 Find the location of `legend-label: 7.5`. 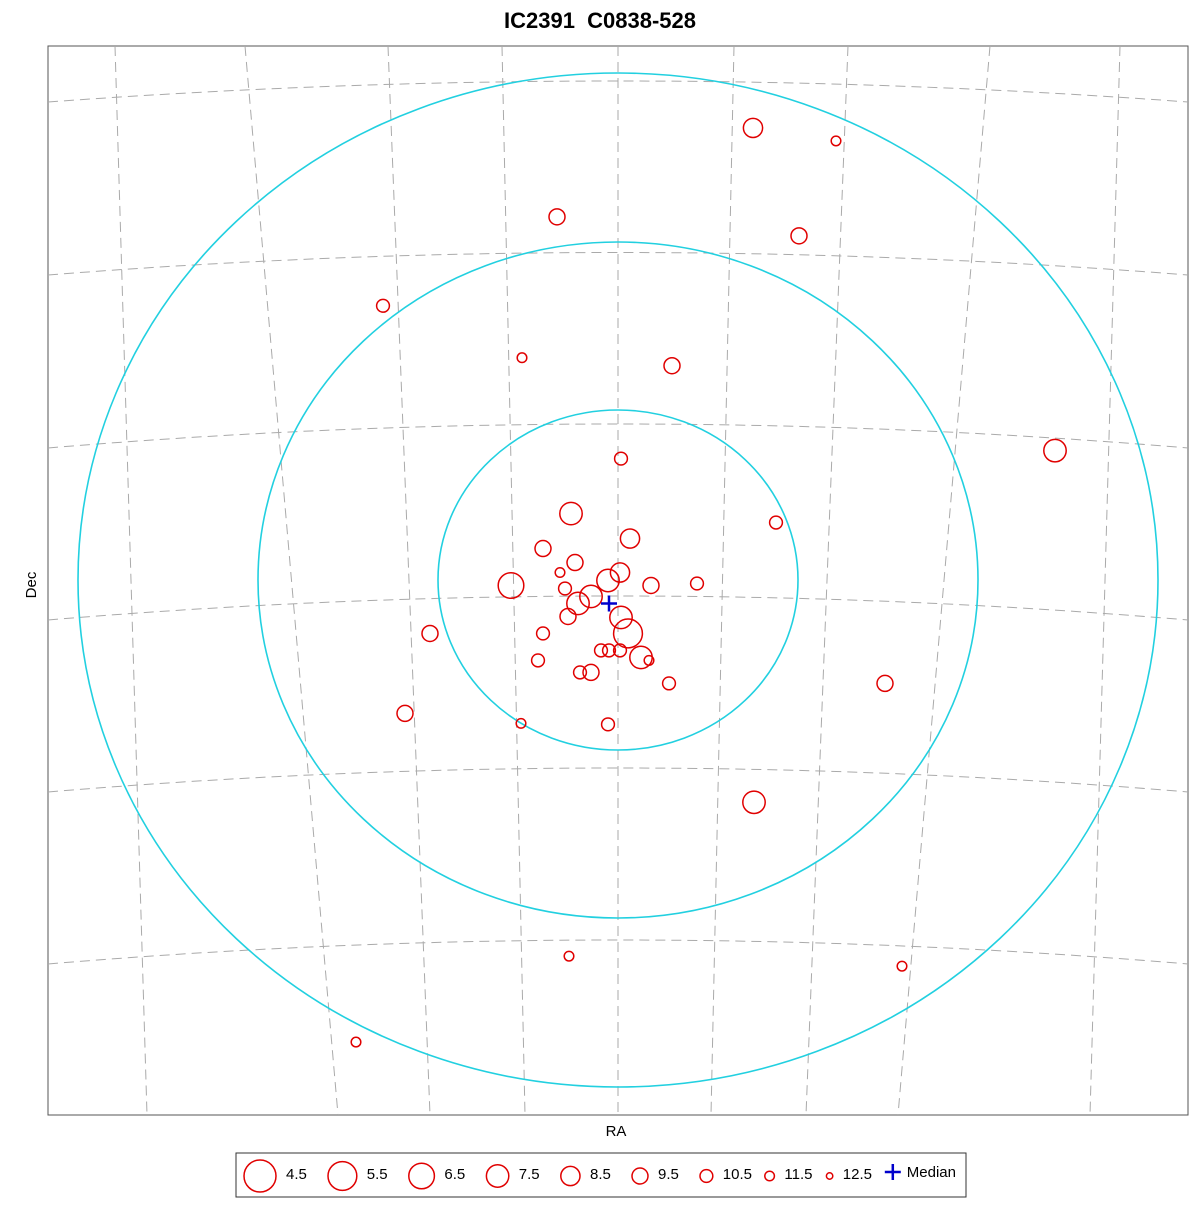

legend-label: 7.5 is located at coordinates (529, 1174).